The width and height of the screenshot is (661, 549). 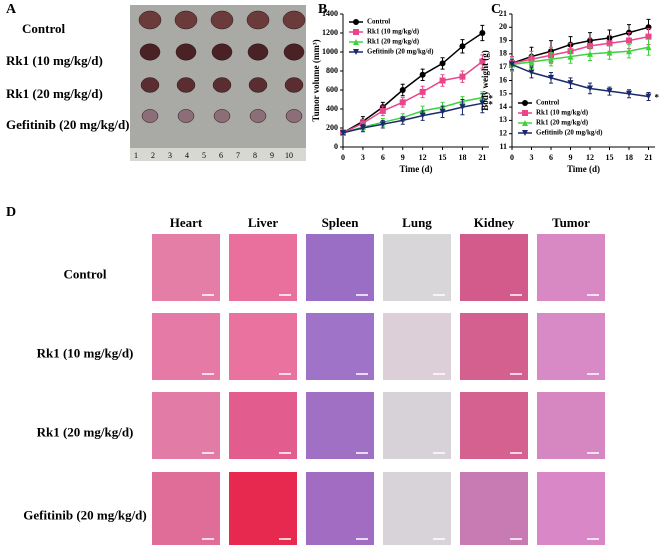 What do you see at coordinates (443, 157) in the screenshot?
I see `x-tick-label: 15` at bounding box center [443, 157].